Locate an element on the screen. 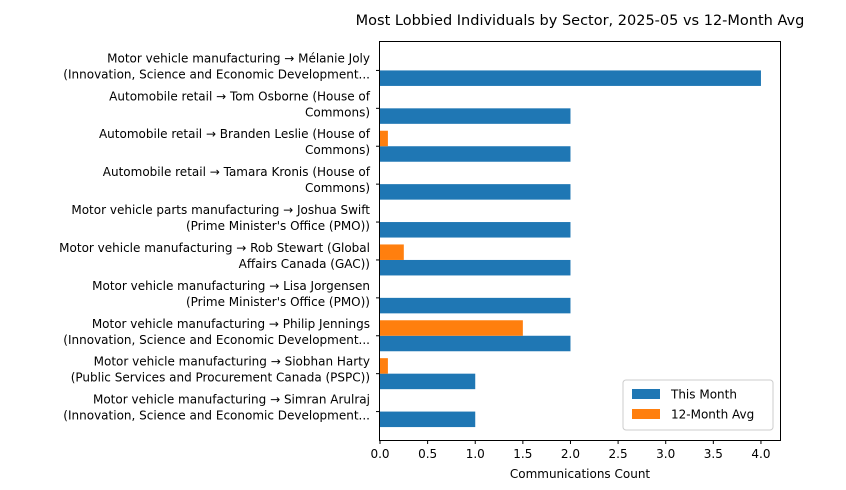 The width and height of the screenshot is (846, 490). legend-label-1: 12-Month Avg is located at coordinates (712, 415).